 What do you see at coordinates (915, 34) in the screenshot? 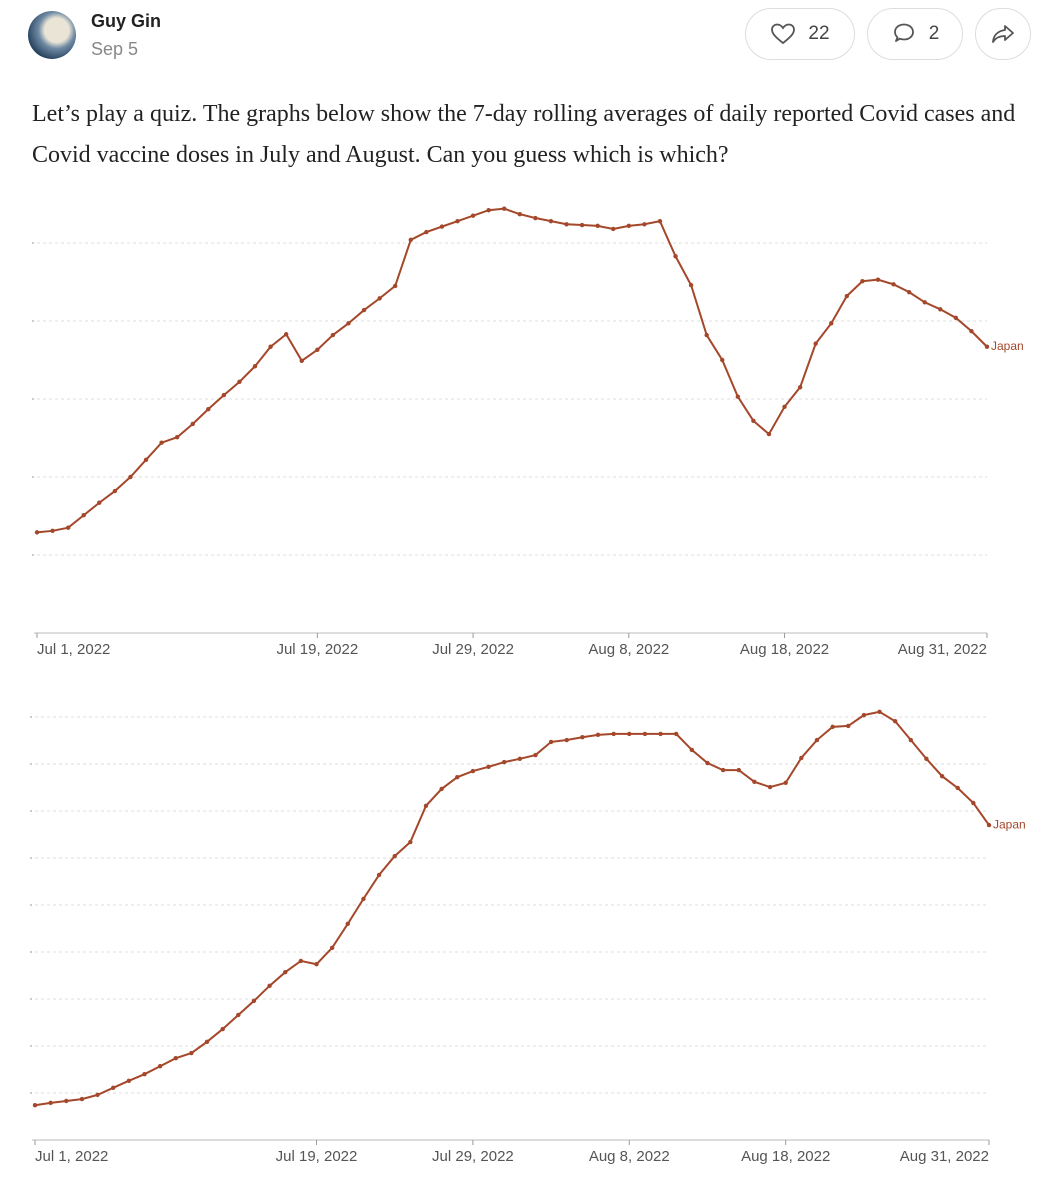
I see `comment-button: 2` at bounding box center [915, 34].